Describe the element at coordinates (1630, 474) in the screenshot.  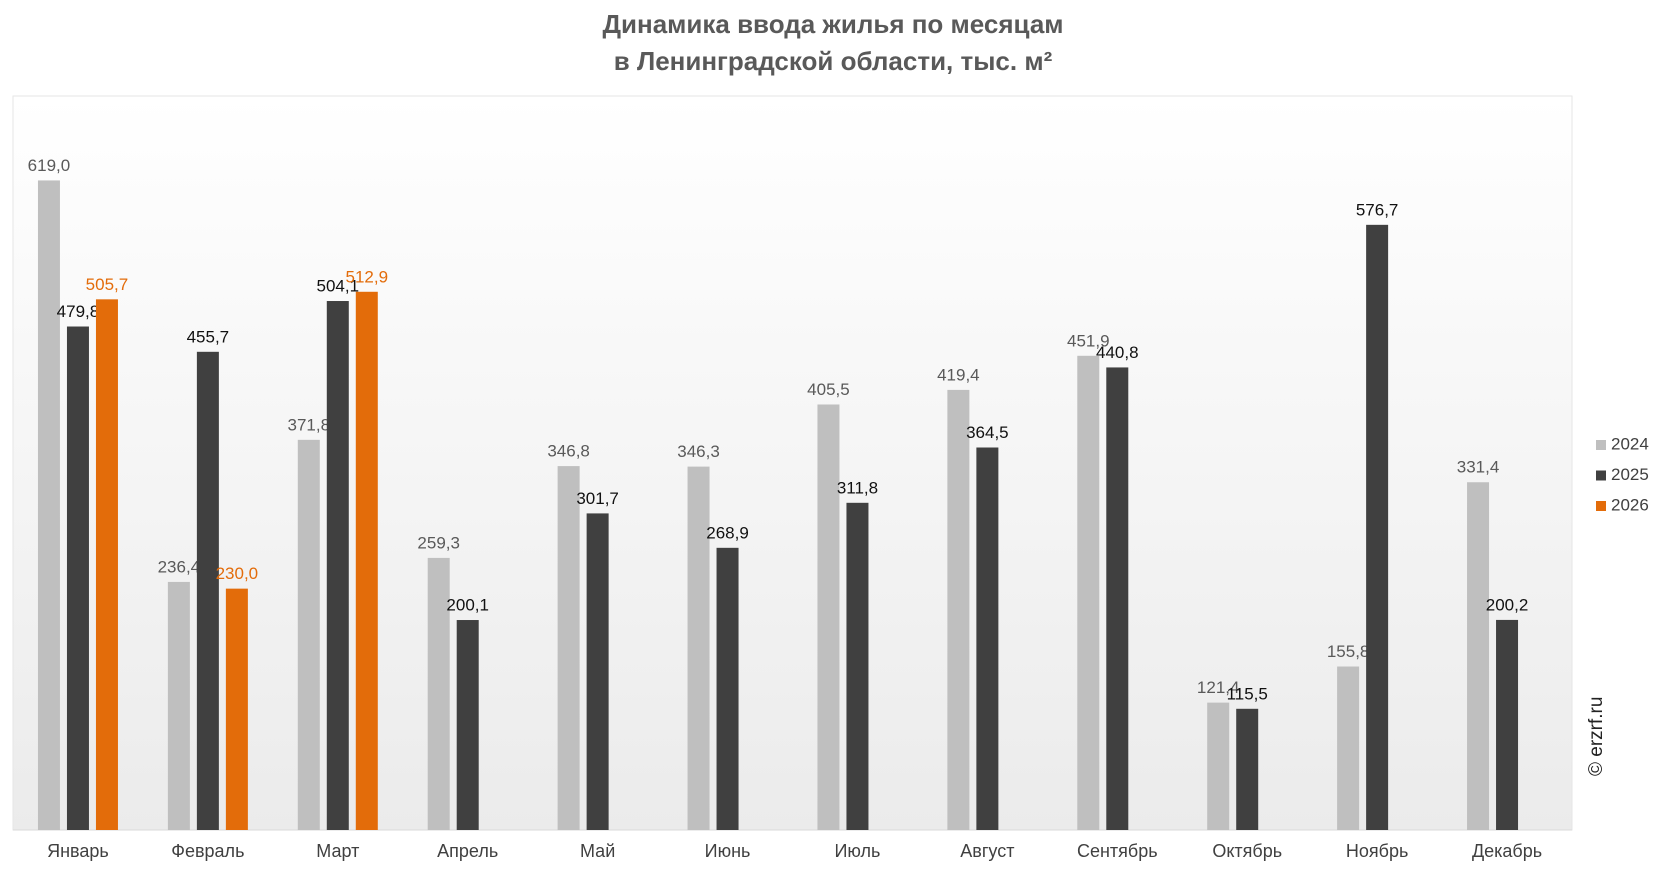
I see `legend-label: 2025` at that location.